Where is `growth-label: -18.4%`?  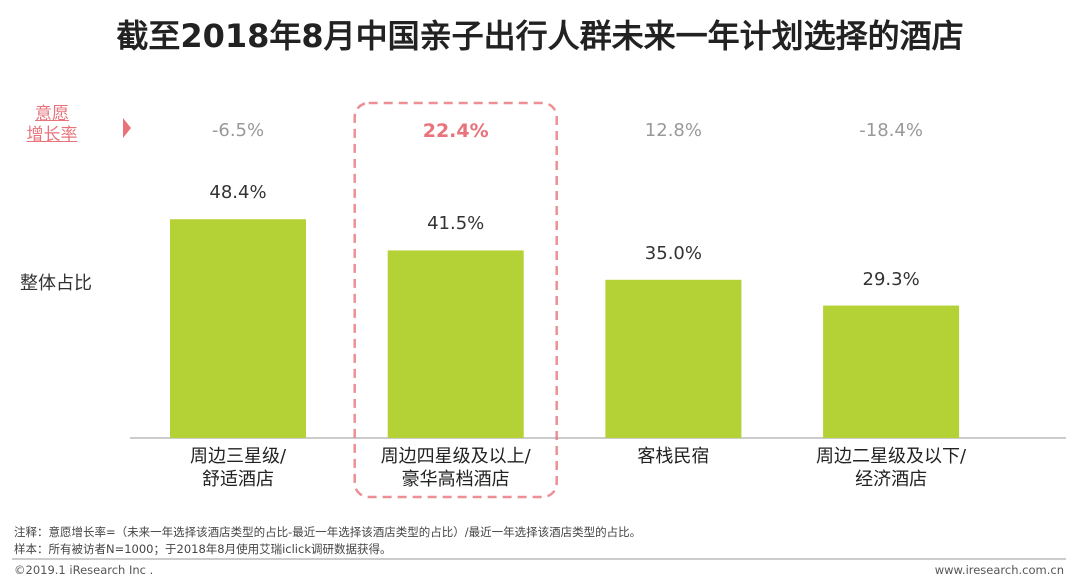 growth-label: -18.4% is located at coordinates (891, 130).